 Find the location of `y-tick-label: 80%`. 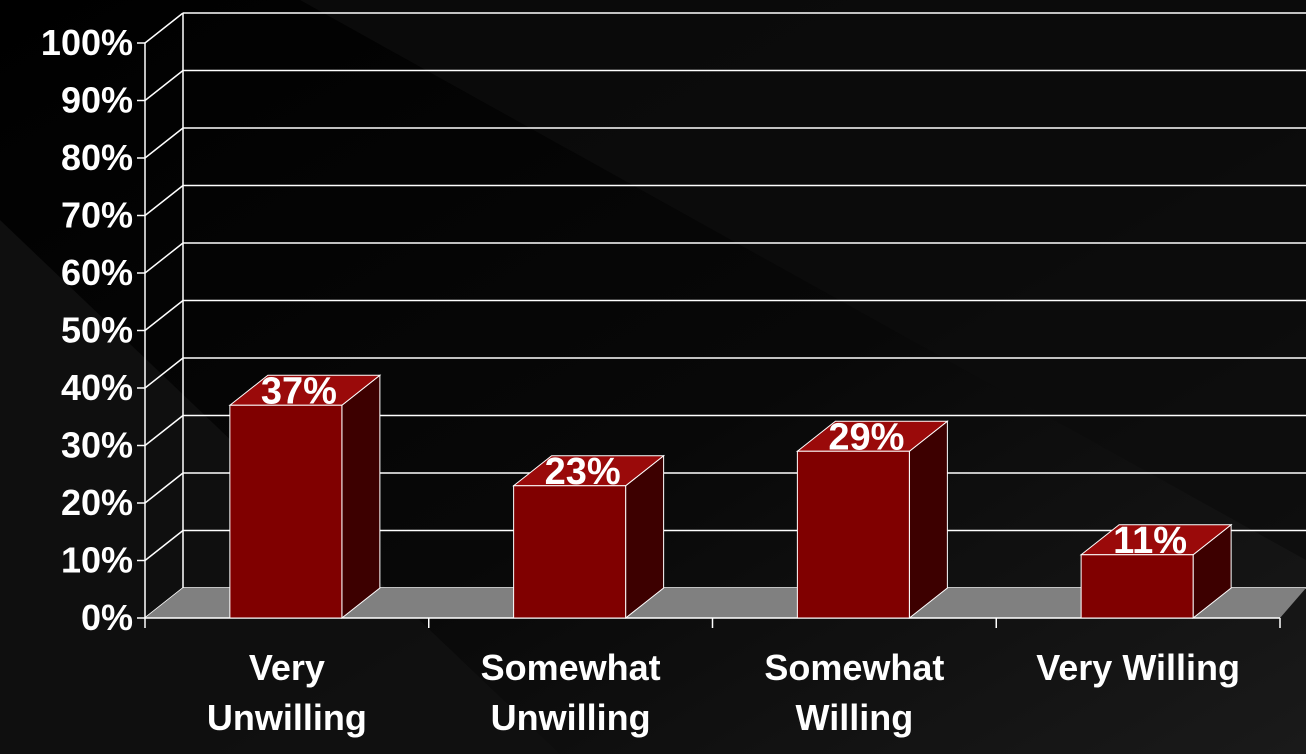

y-tick-label: 80% is located at coordinates (97, 157).